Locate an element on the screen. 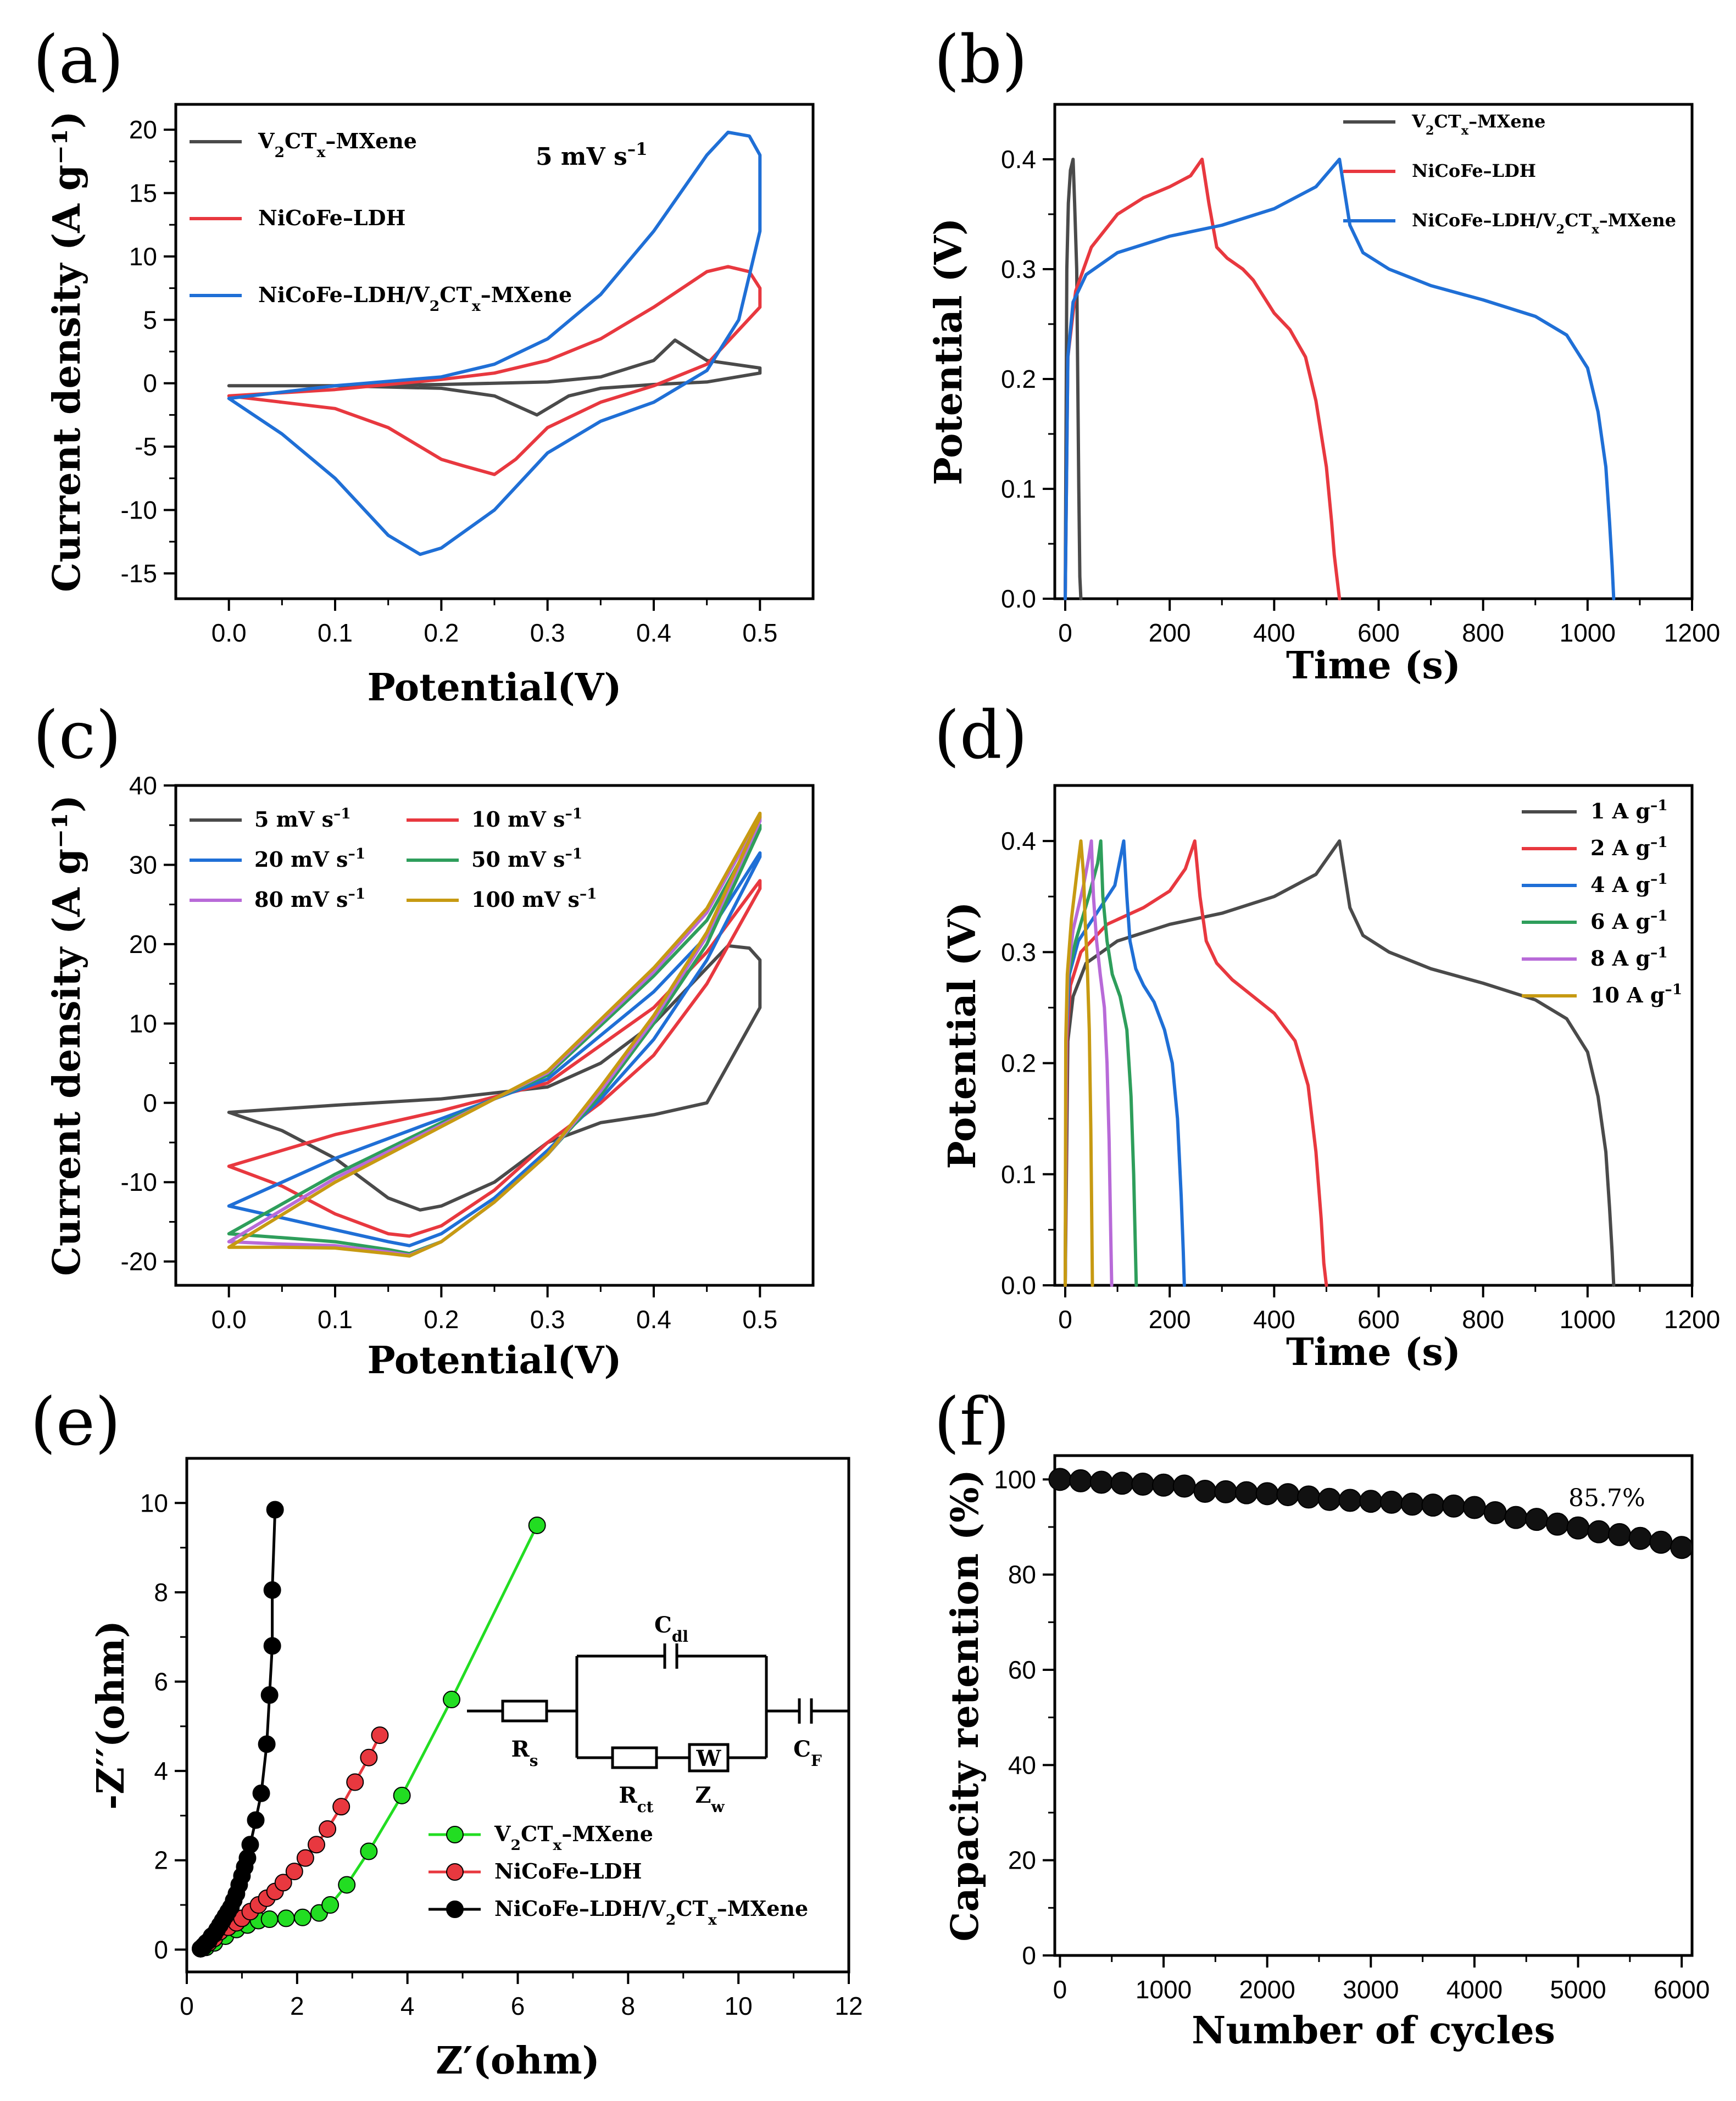  y-axis-label: Capacity retention (%) is located at coordinates (965, 1705).